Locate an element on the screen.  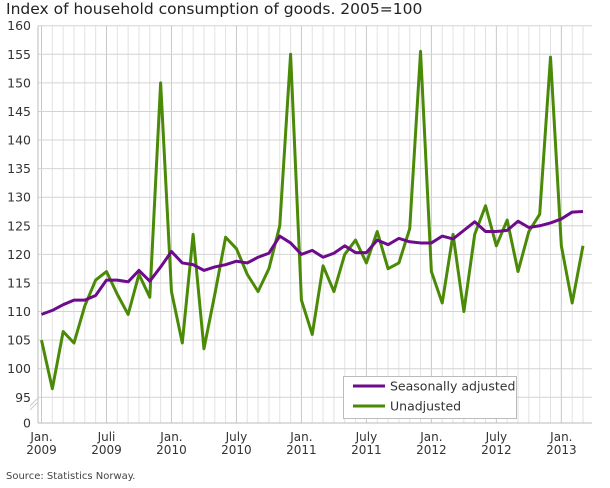
legend: Seasonally adjusted Unadjusted is located at coordinates (430, 397).